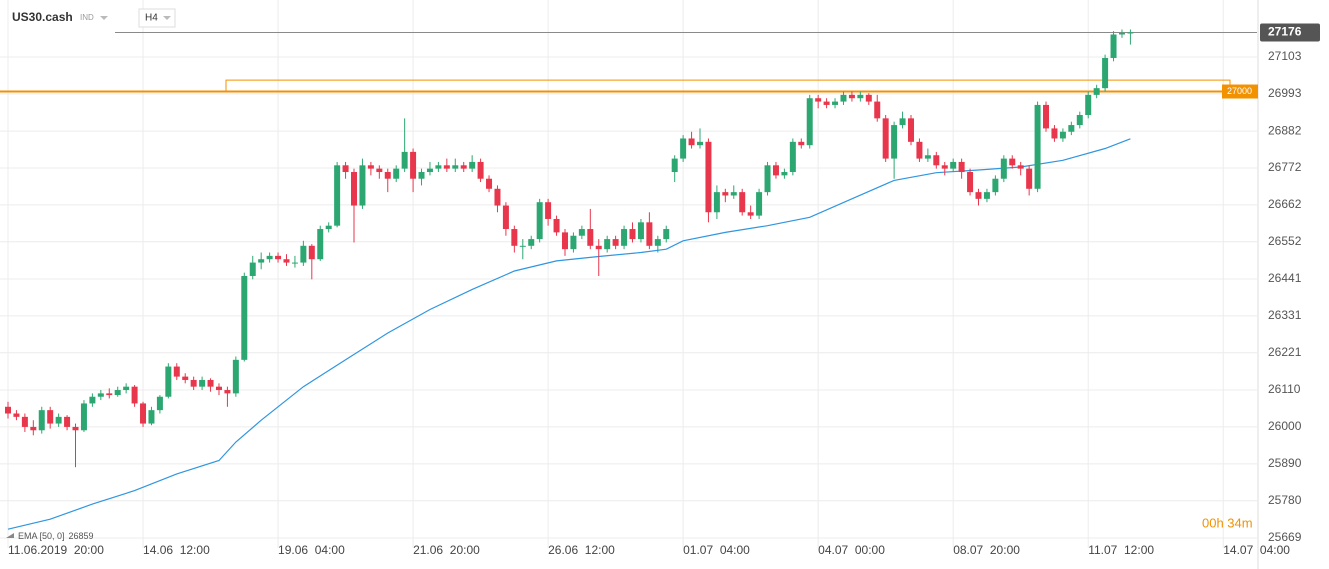 This screenshot has height=569, width=1329. I want to click on x-tick-label: 08.07 20:00, so click(986, 550).